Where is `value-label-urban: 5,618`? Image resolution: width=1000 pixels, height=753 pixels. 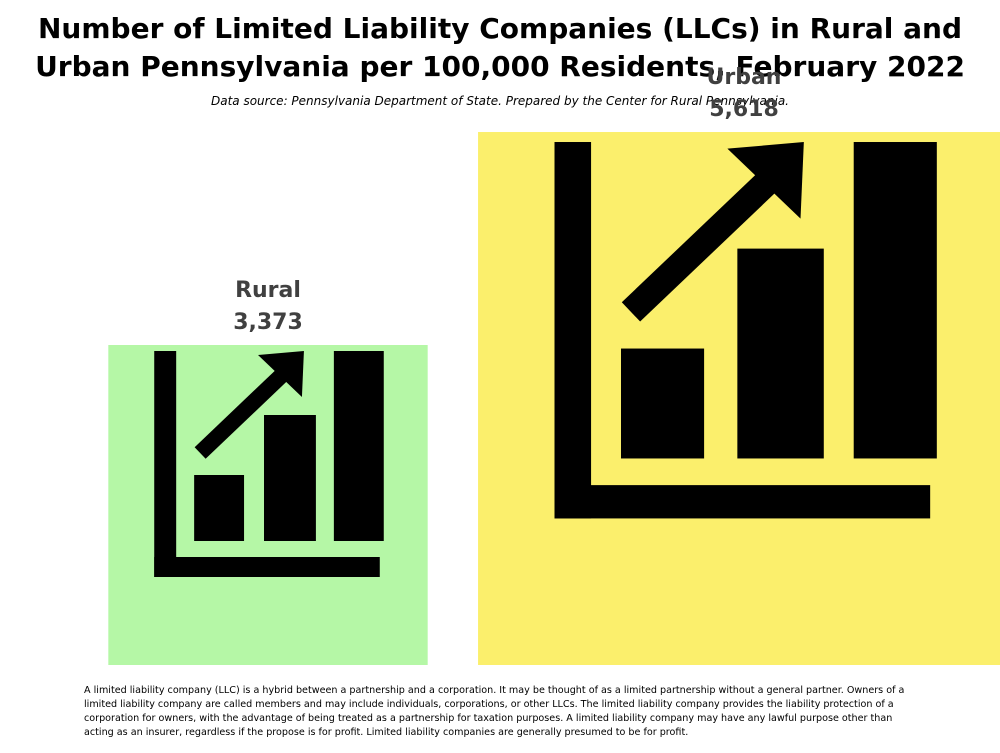 value-label-urban: 5,618 is located at coordinates (744, 109).